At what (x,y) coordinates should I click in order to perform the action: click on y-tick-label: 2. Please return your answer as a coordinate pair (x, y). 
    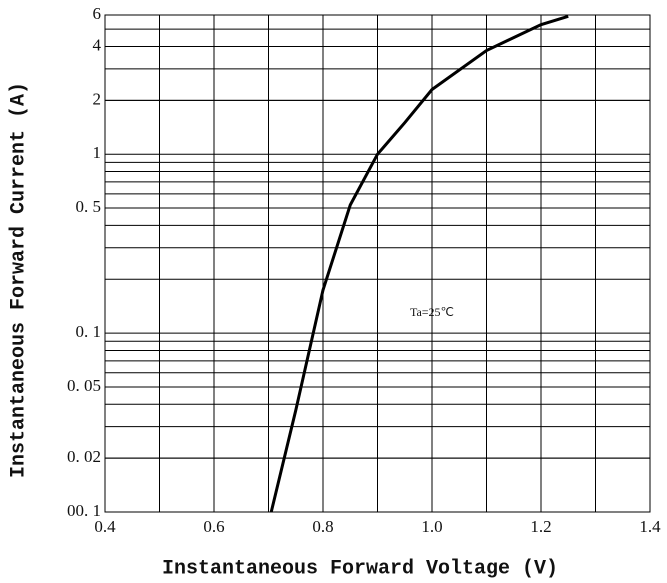
    Looking at the image, I should click on (97, 98).